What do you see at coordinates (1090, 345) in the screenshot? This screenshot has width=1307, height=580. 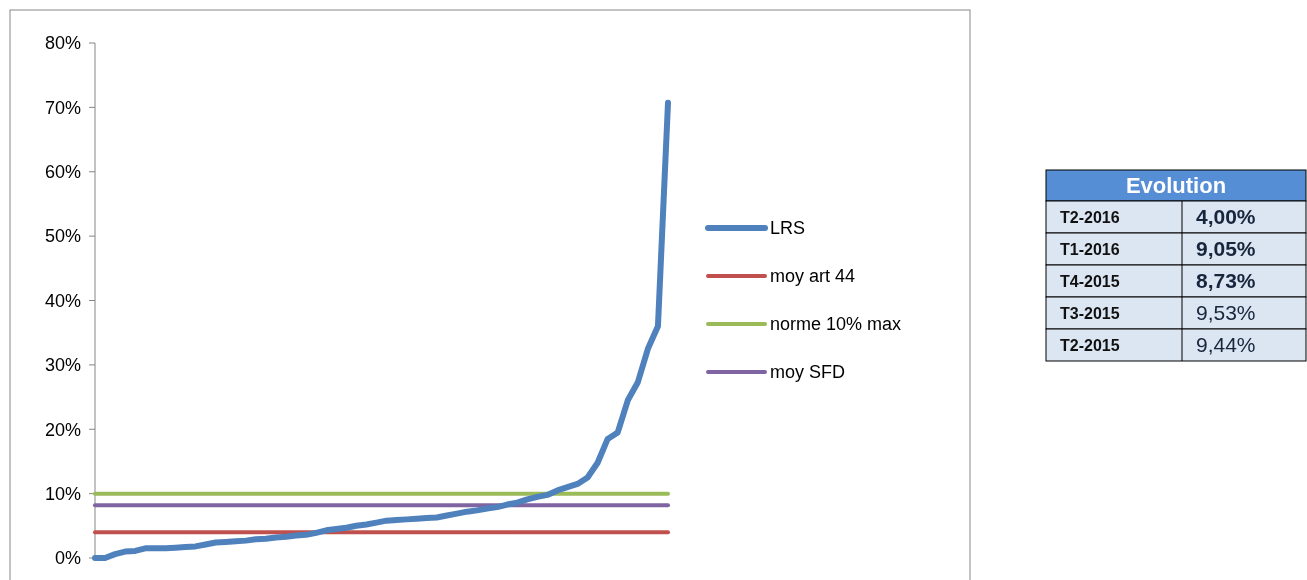 I see `text: T2-2015` at bounding box center [1090, 345].